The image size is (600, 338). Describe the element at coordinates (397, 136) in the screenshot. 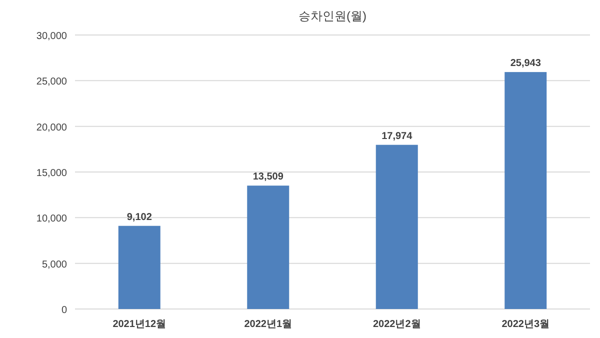

I see `data-label: 17,974` at that location.